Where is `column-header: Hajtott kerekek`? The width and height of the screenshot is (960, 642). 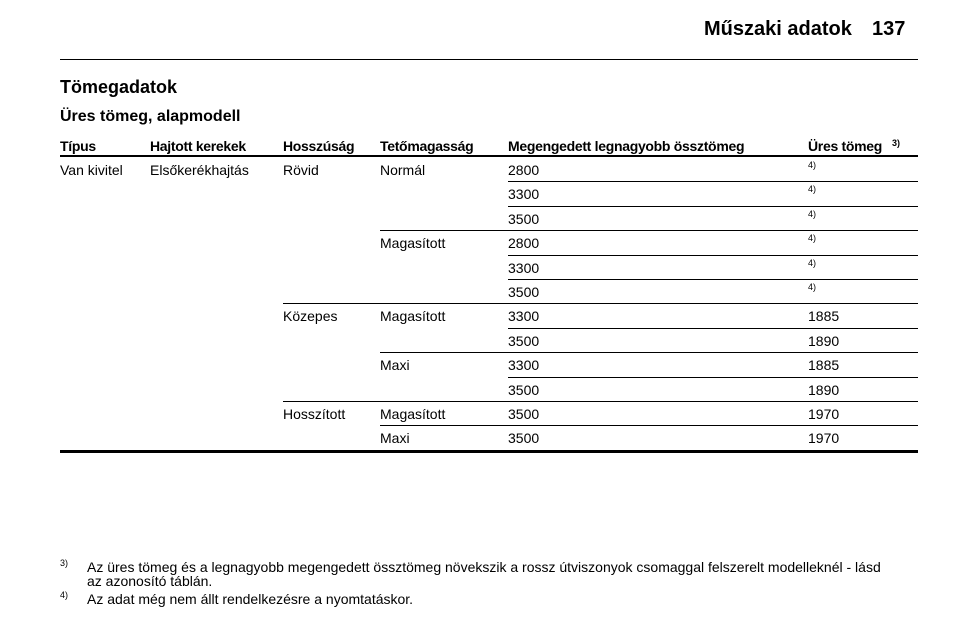 column-header: Hajtott kerekek is located at coordinates (198, 146).